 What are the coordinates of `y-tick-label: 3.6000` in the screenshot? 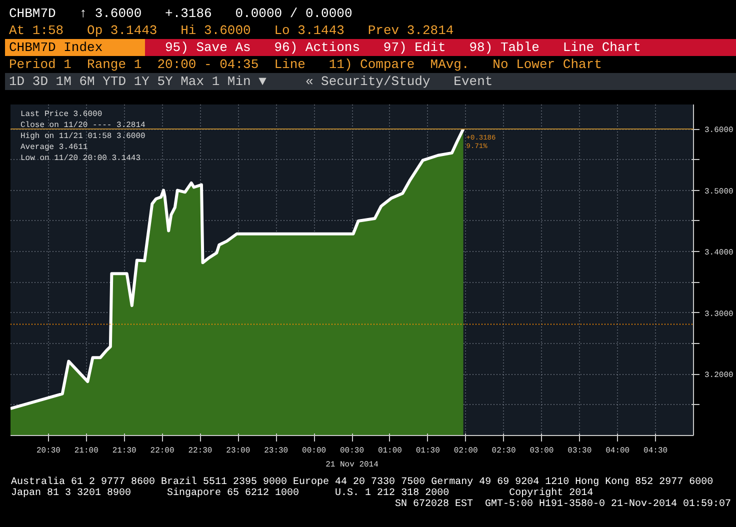 It's located at (719, 131).